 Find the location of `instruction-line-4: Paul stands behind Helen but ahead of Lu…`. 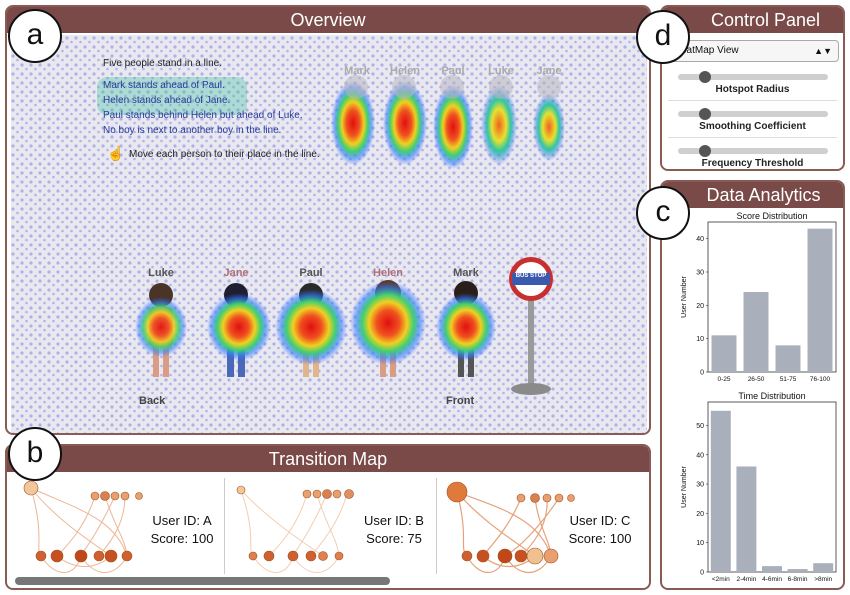

instruction-line-4: Paul stands behind Helen but ahead of Lu… is located at coordinates (203, 115).